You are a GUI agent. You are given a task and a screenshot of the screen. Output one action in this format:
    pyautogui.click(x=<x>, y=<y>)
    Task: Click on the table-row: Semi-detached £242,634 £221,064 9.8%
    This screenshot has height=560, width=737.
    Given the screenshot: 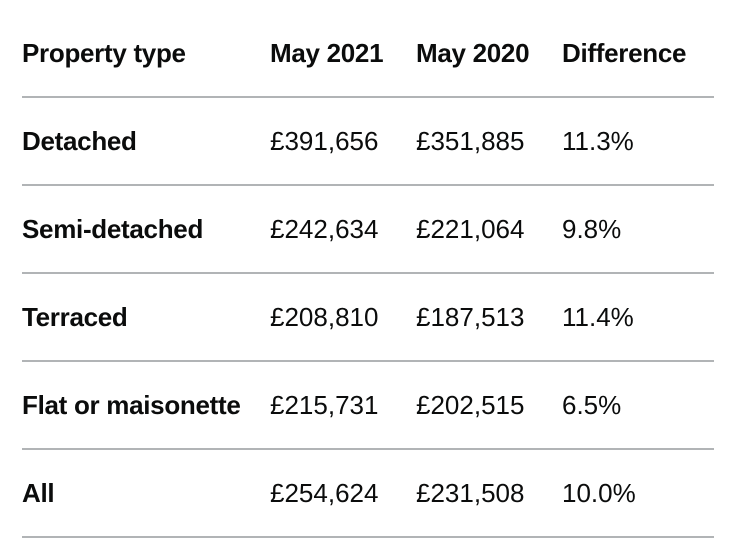 What is the action you would take?
    pyautogui.click(x=368, y=229)
    